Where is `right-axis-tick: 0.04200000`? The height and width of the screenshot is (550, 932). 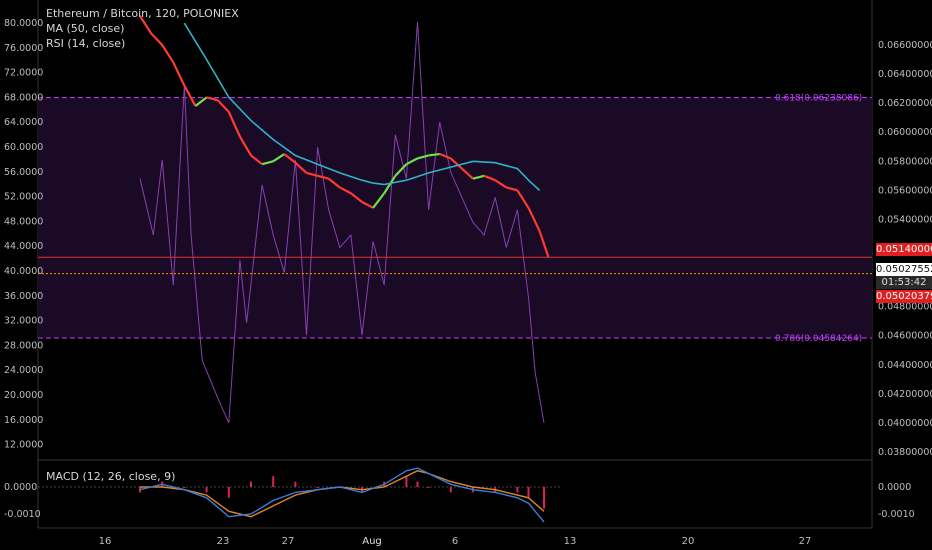
right-axis-tick: 0.04200000 is located at coordinates (905, 394).